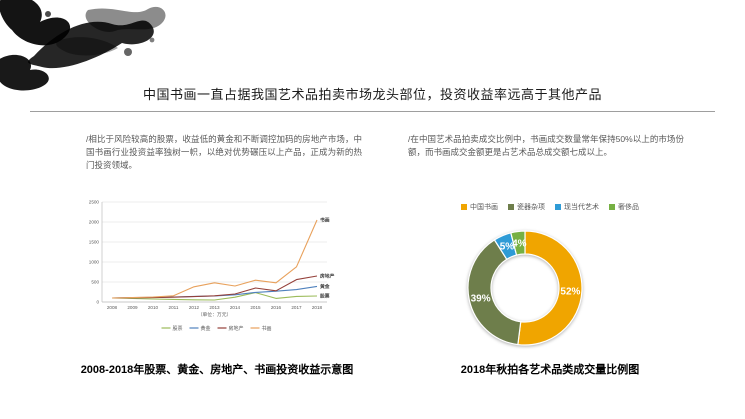 Image resolution: width=745 pixels, height=419 pixels. I want to click on right-chart-caption: 2018年秋拍各艺术品类成交量比例图, so click(550, 370).